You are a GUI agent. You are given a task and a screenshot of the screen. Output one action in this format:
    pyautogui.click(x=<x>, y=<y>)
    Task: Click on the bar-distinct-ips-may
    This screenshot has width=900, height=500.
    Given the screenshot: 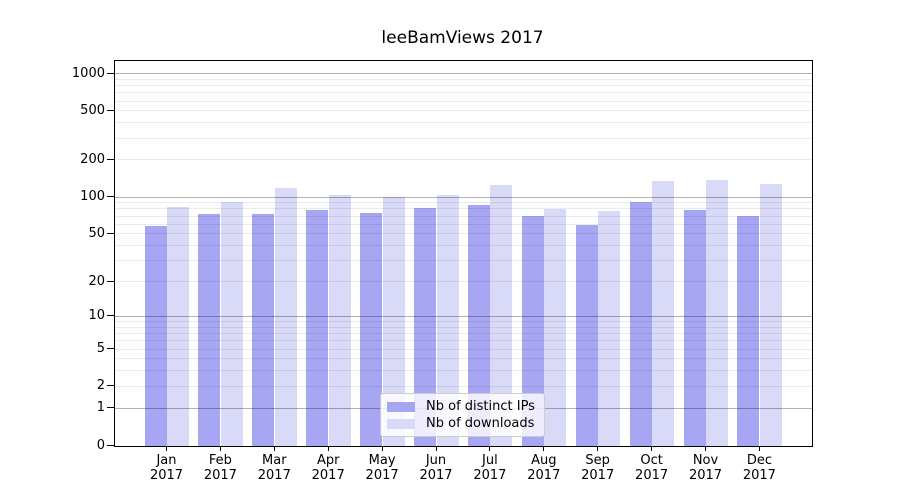 What is the action you would take?
    pyautogui.click(x=371, y=329)
    